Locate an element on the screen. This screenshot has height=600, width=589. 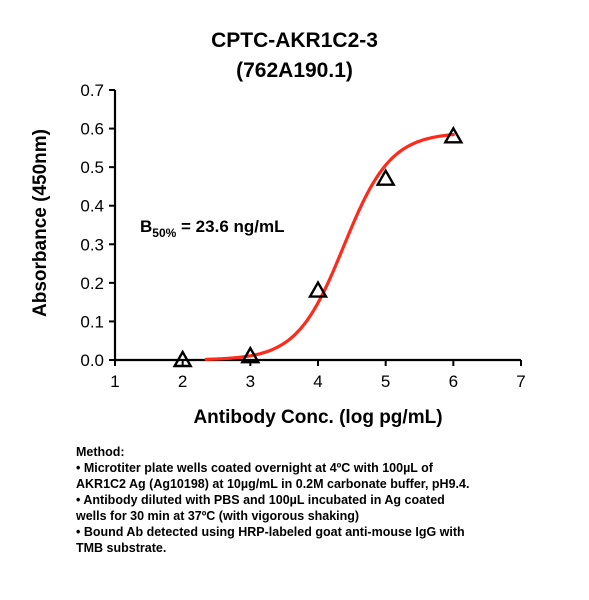
x-tick-label: 3 is located at coordinates (250, 381).